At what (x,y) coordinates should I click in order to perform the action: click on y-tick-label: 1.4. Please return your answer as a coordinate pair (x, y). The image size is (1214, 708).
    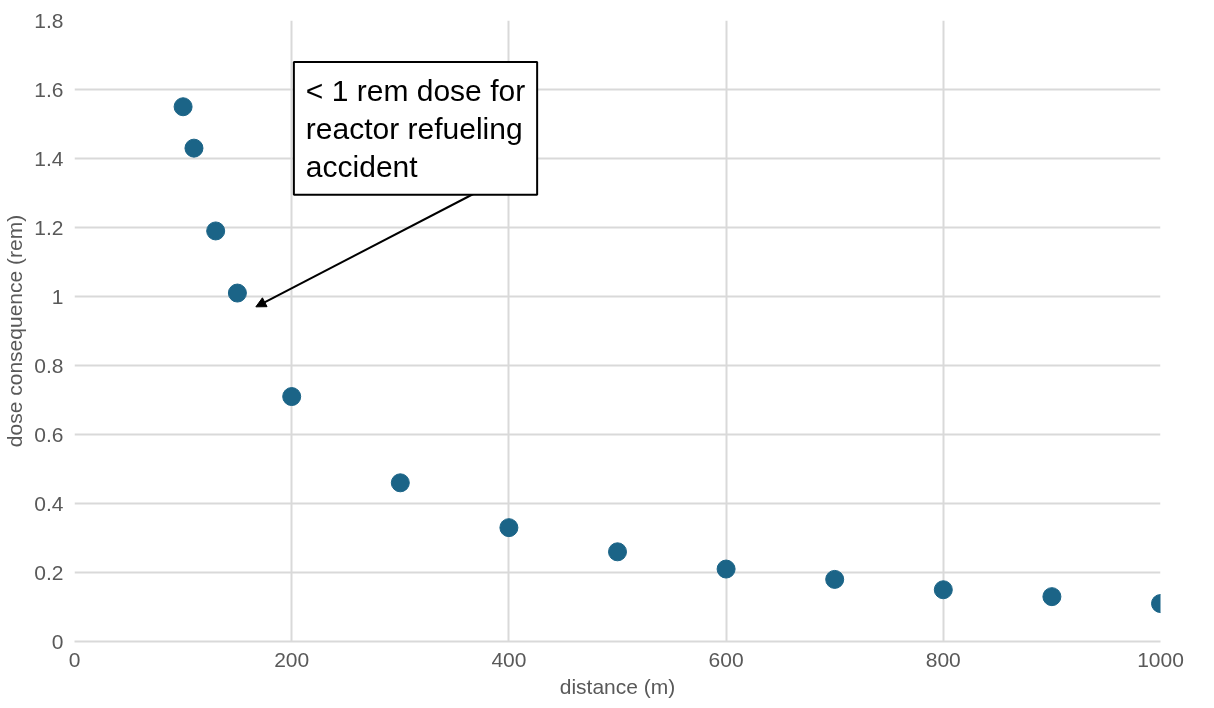
    Looking at the image, I should click on (49, 158).